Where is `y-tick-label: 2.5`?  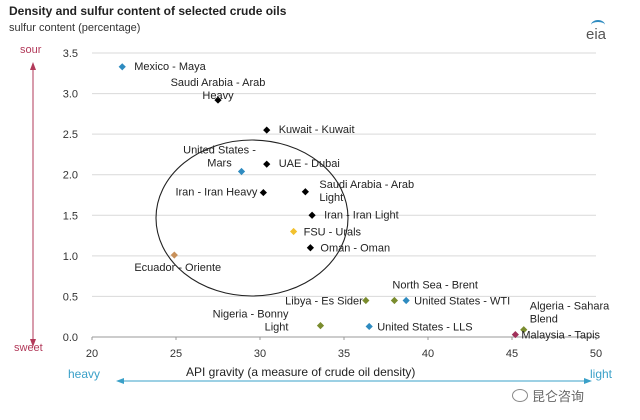 y-tick-label: 2.5 is located at coordinates (70, 135).